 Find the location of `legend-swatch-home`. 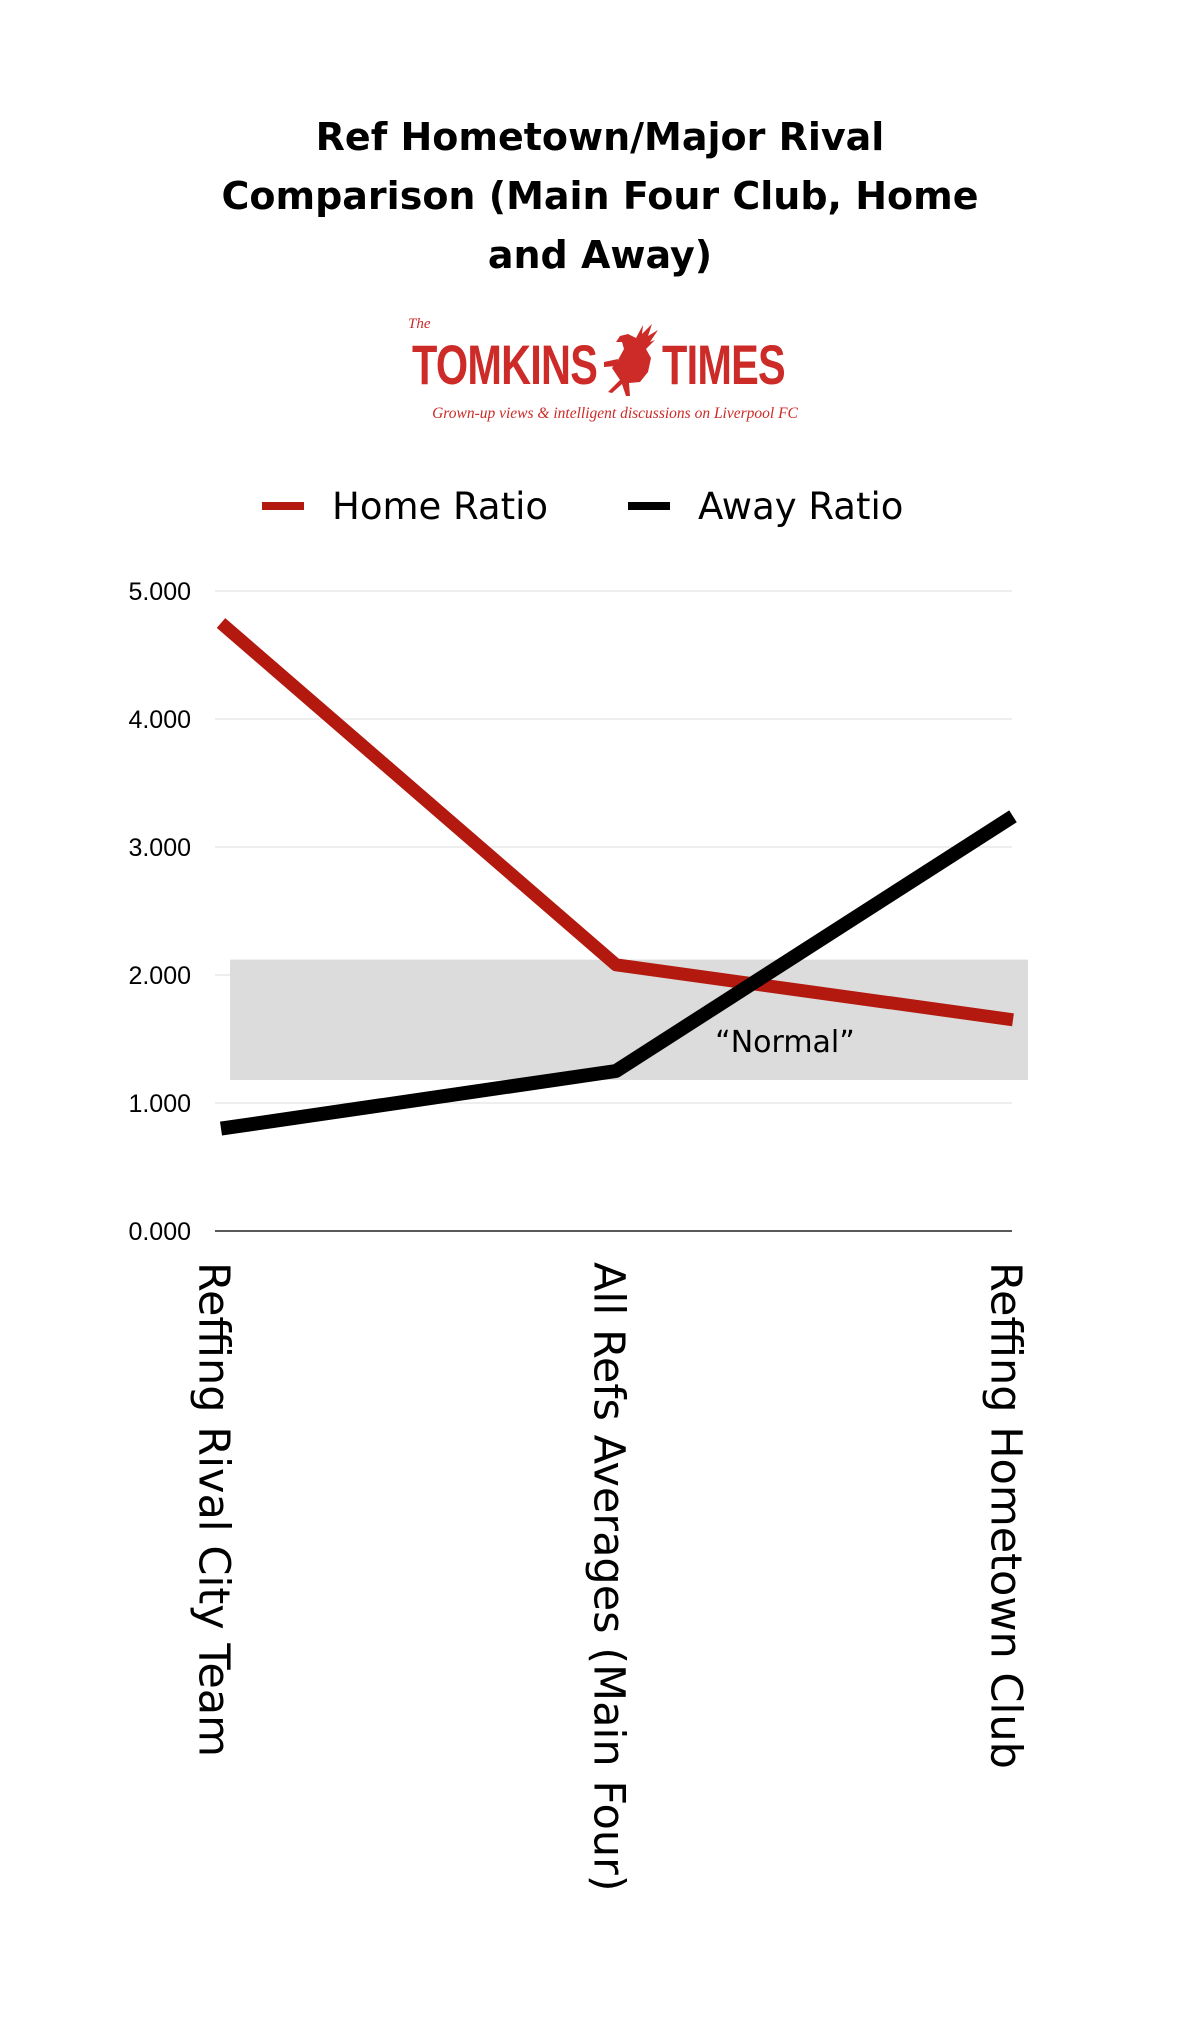

legend-swatch-home is located at coordinates (283, 506).